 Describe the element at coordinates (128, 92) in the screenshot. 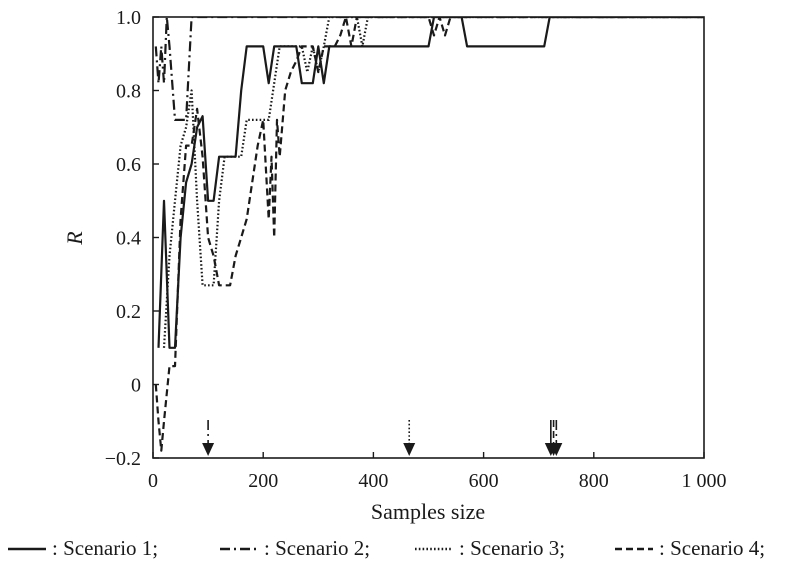

I see `y-tick-label: 0.8` at that location.